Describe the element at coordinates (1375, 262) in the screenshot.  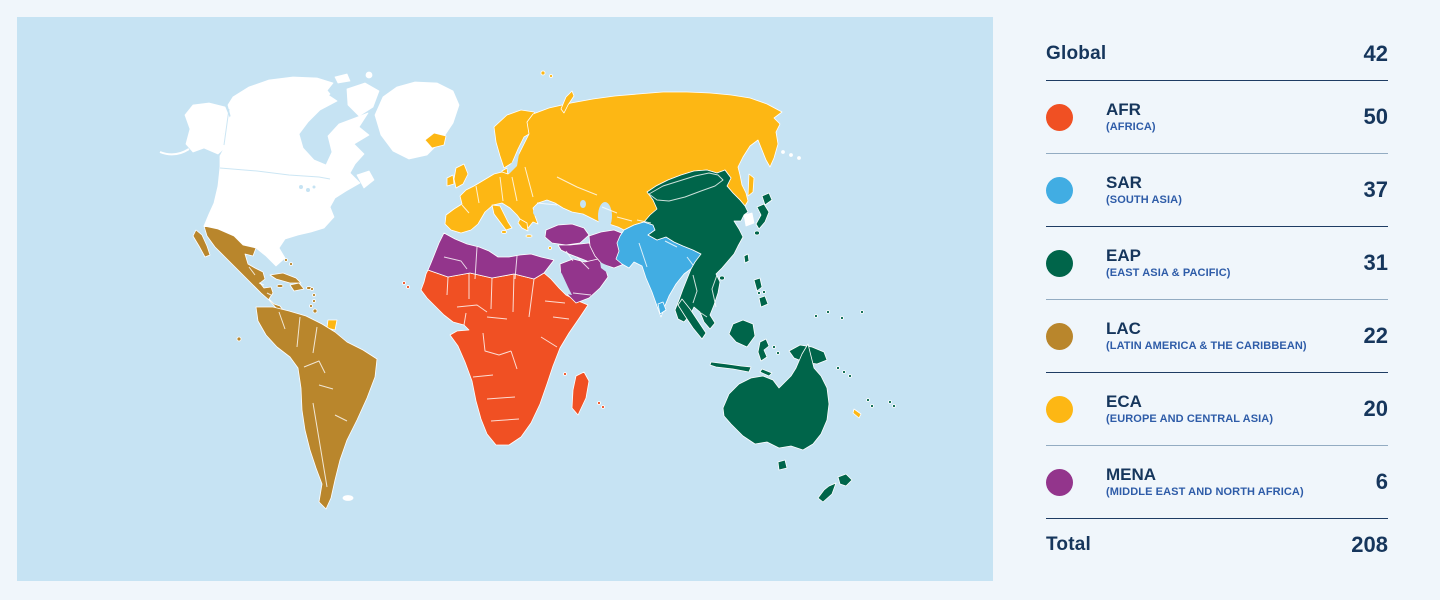
I see `eap-value: 31` at that location.